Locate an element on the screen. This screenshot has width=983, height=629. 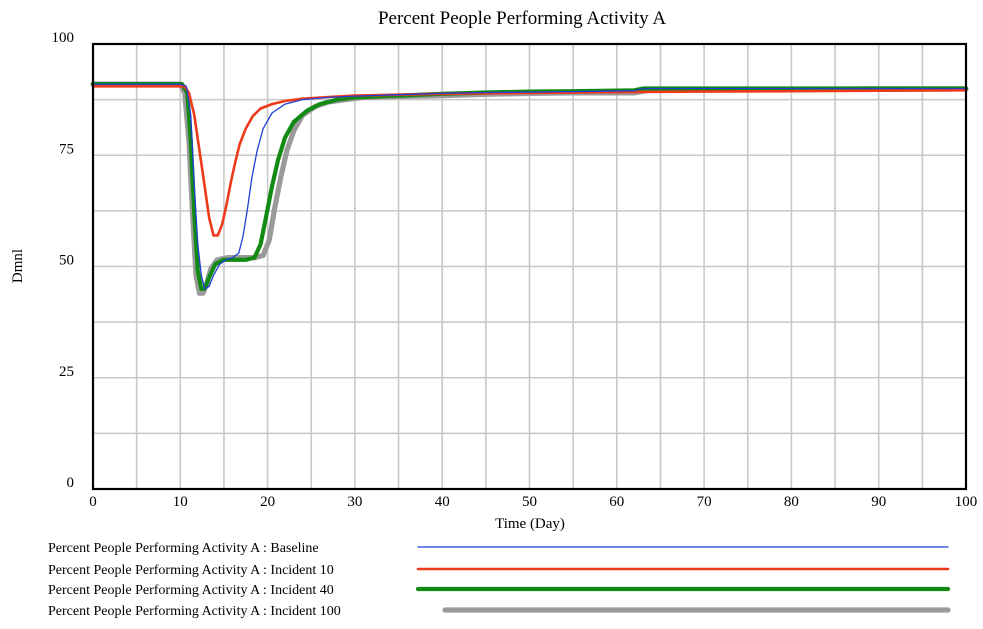
y-axis-label: Dmnl is located at coordinates (18, 266).